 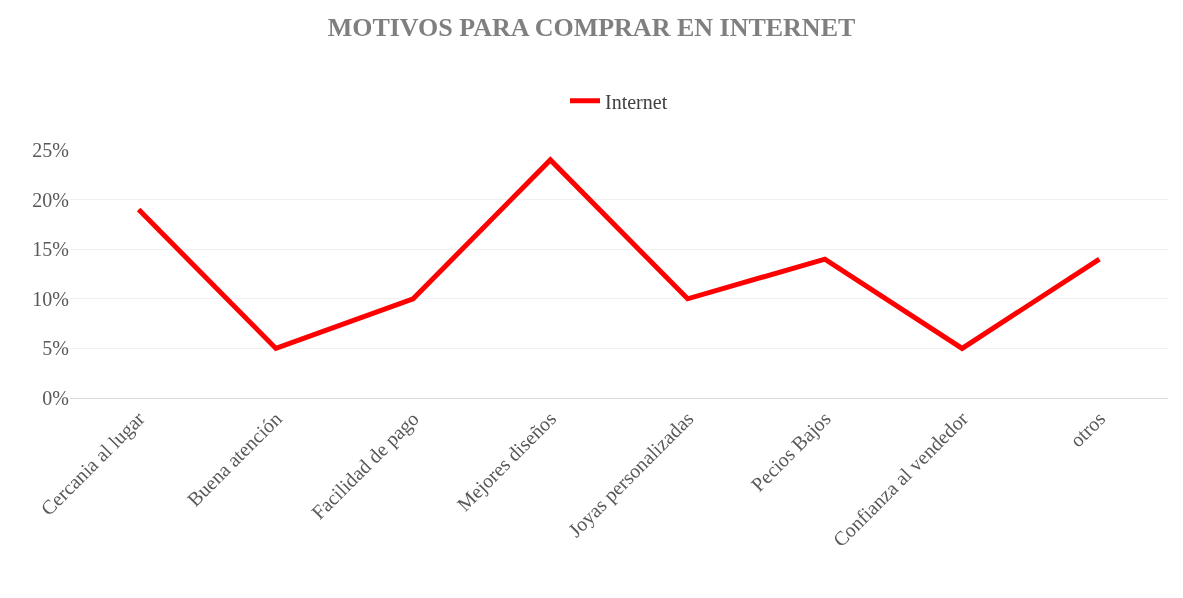 I want to click on chart-title: MOTIVOS PARA COMPRAR EN INTERNET, so click(x=591, y=28).